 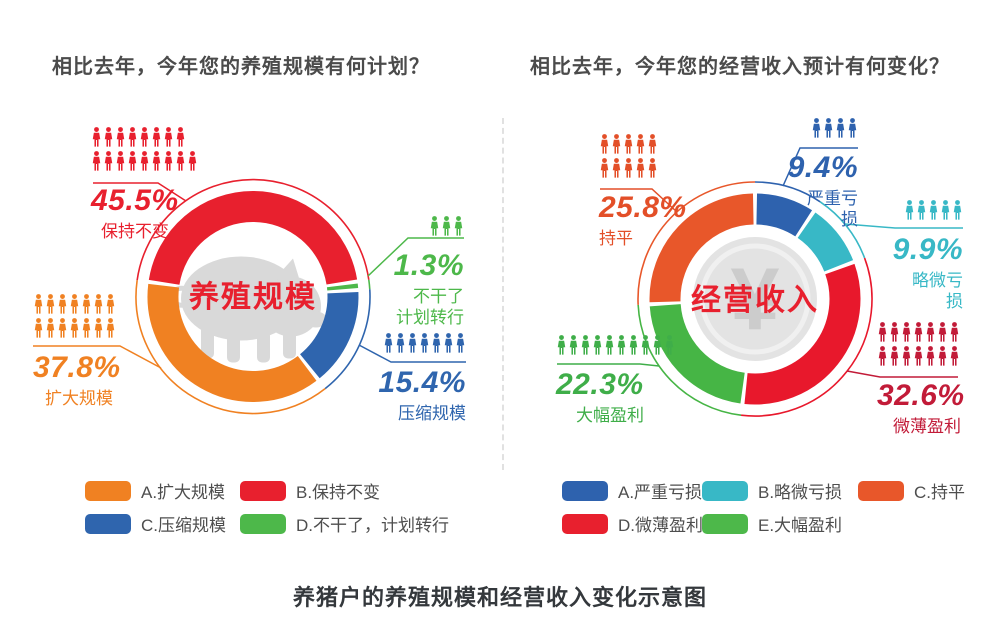 What do you see at coordinates (428, 265) in the screenshot?
I see `percent-value: 1.3%` at bounding box center [428, 265].